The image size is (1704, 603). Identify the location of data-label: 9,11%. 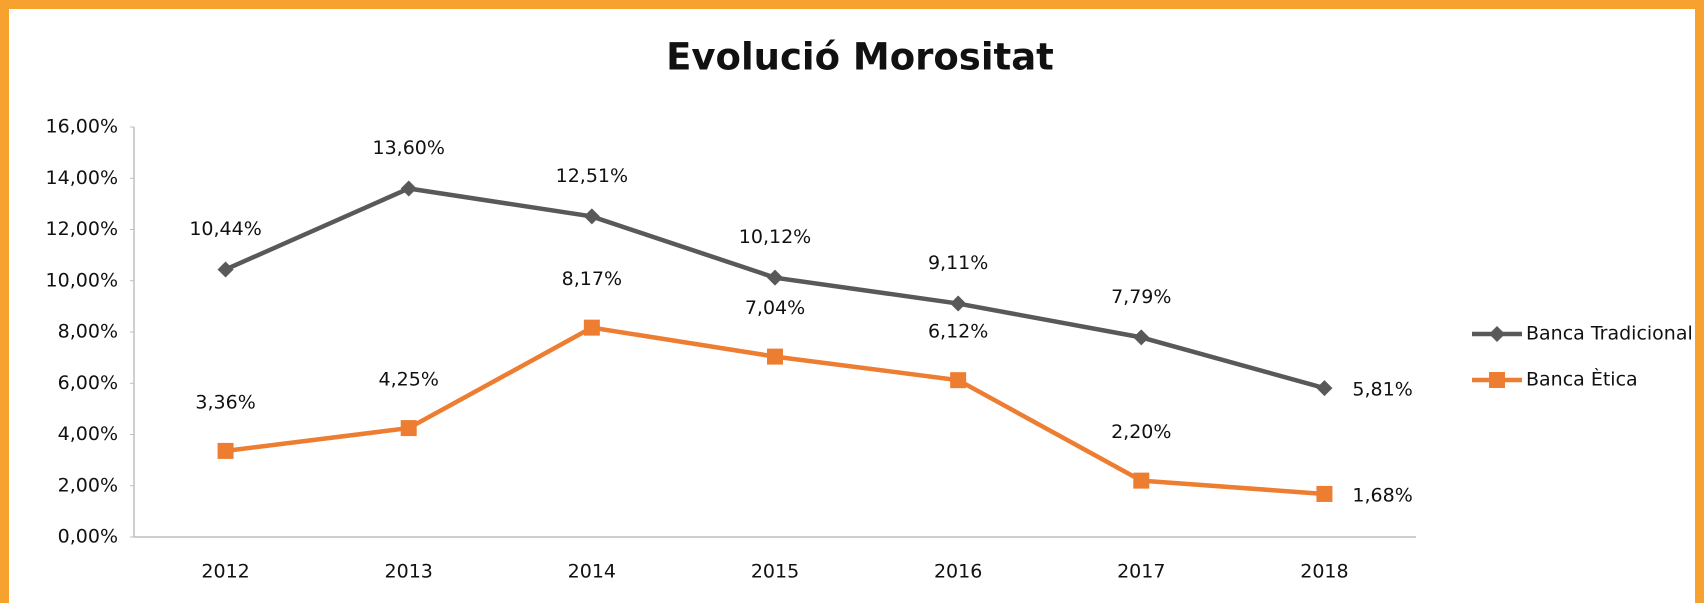
(958, 263).